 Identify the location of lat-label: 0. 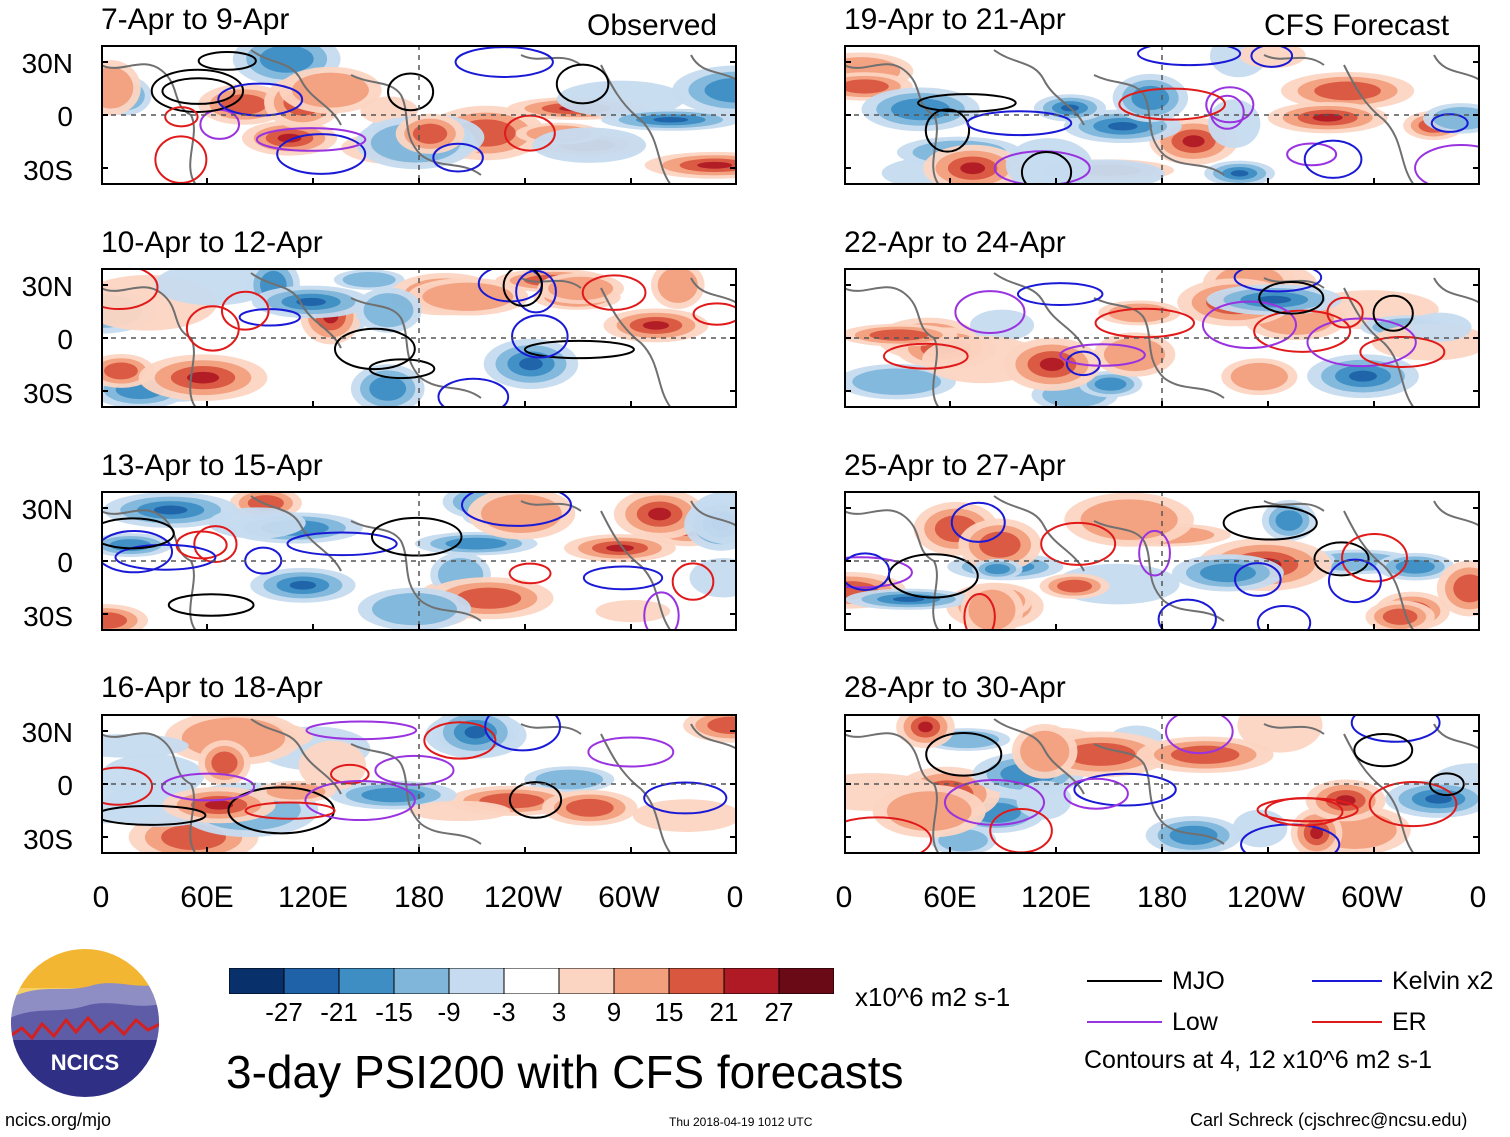
(65, 785).